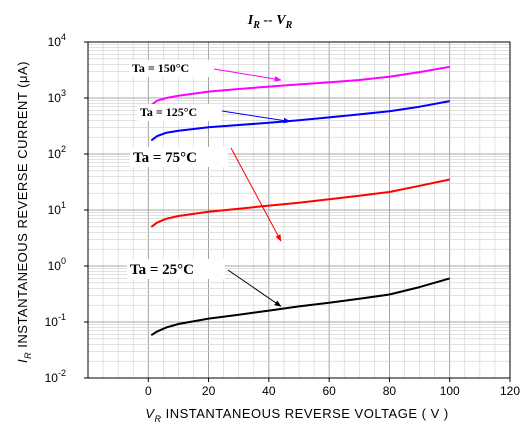 Image resolution: width=522 pixels, height=430 pixels. Describe the element at coordinates (148, 391) in the screenshot. I see `x-tick-label: 0` at that location.